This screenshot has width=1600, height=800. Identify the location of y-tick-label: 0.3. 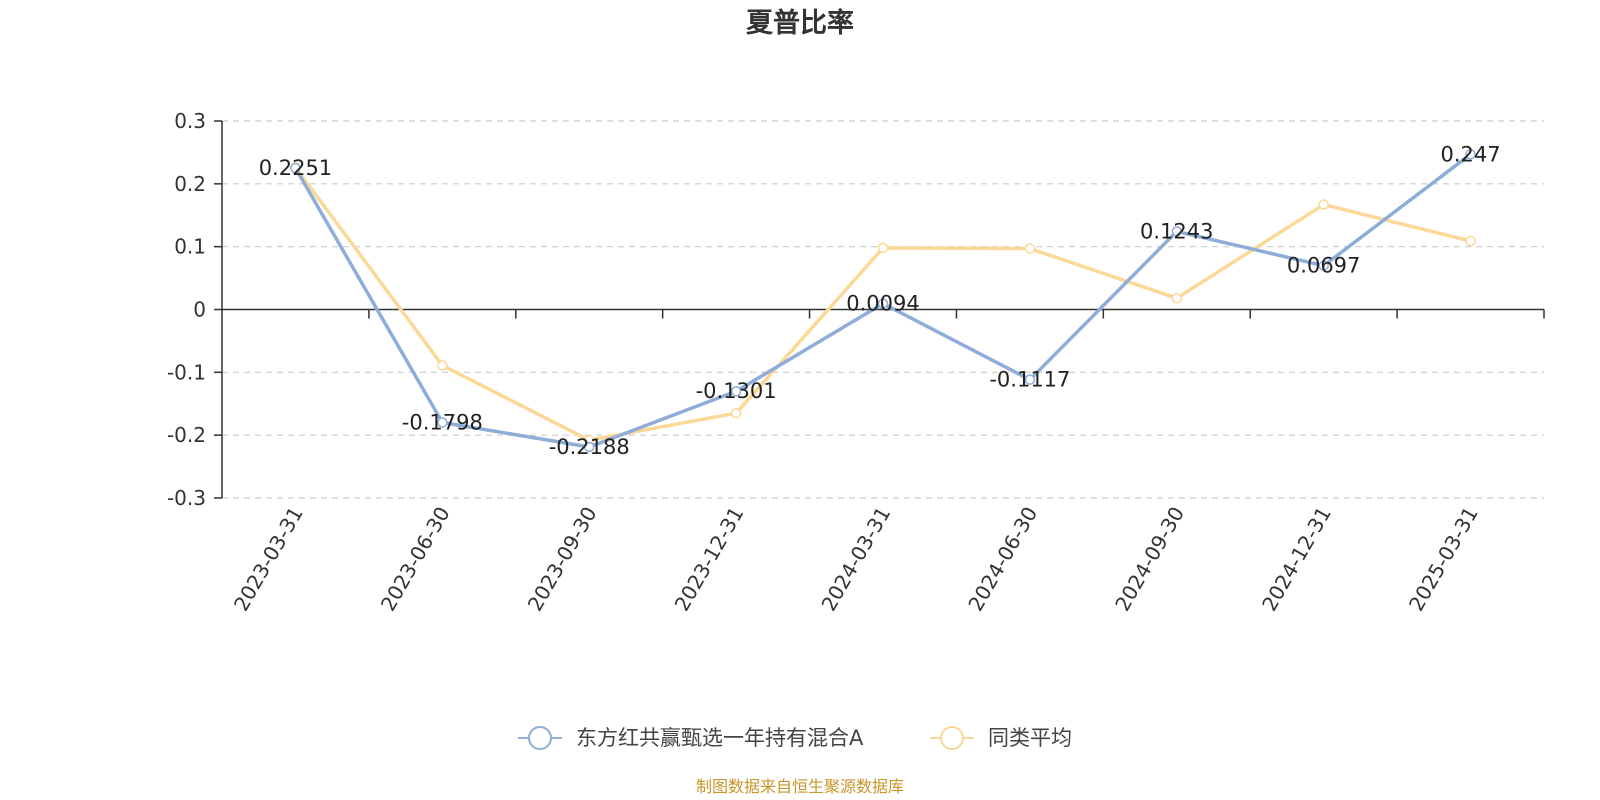
(190, 121).